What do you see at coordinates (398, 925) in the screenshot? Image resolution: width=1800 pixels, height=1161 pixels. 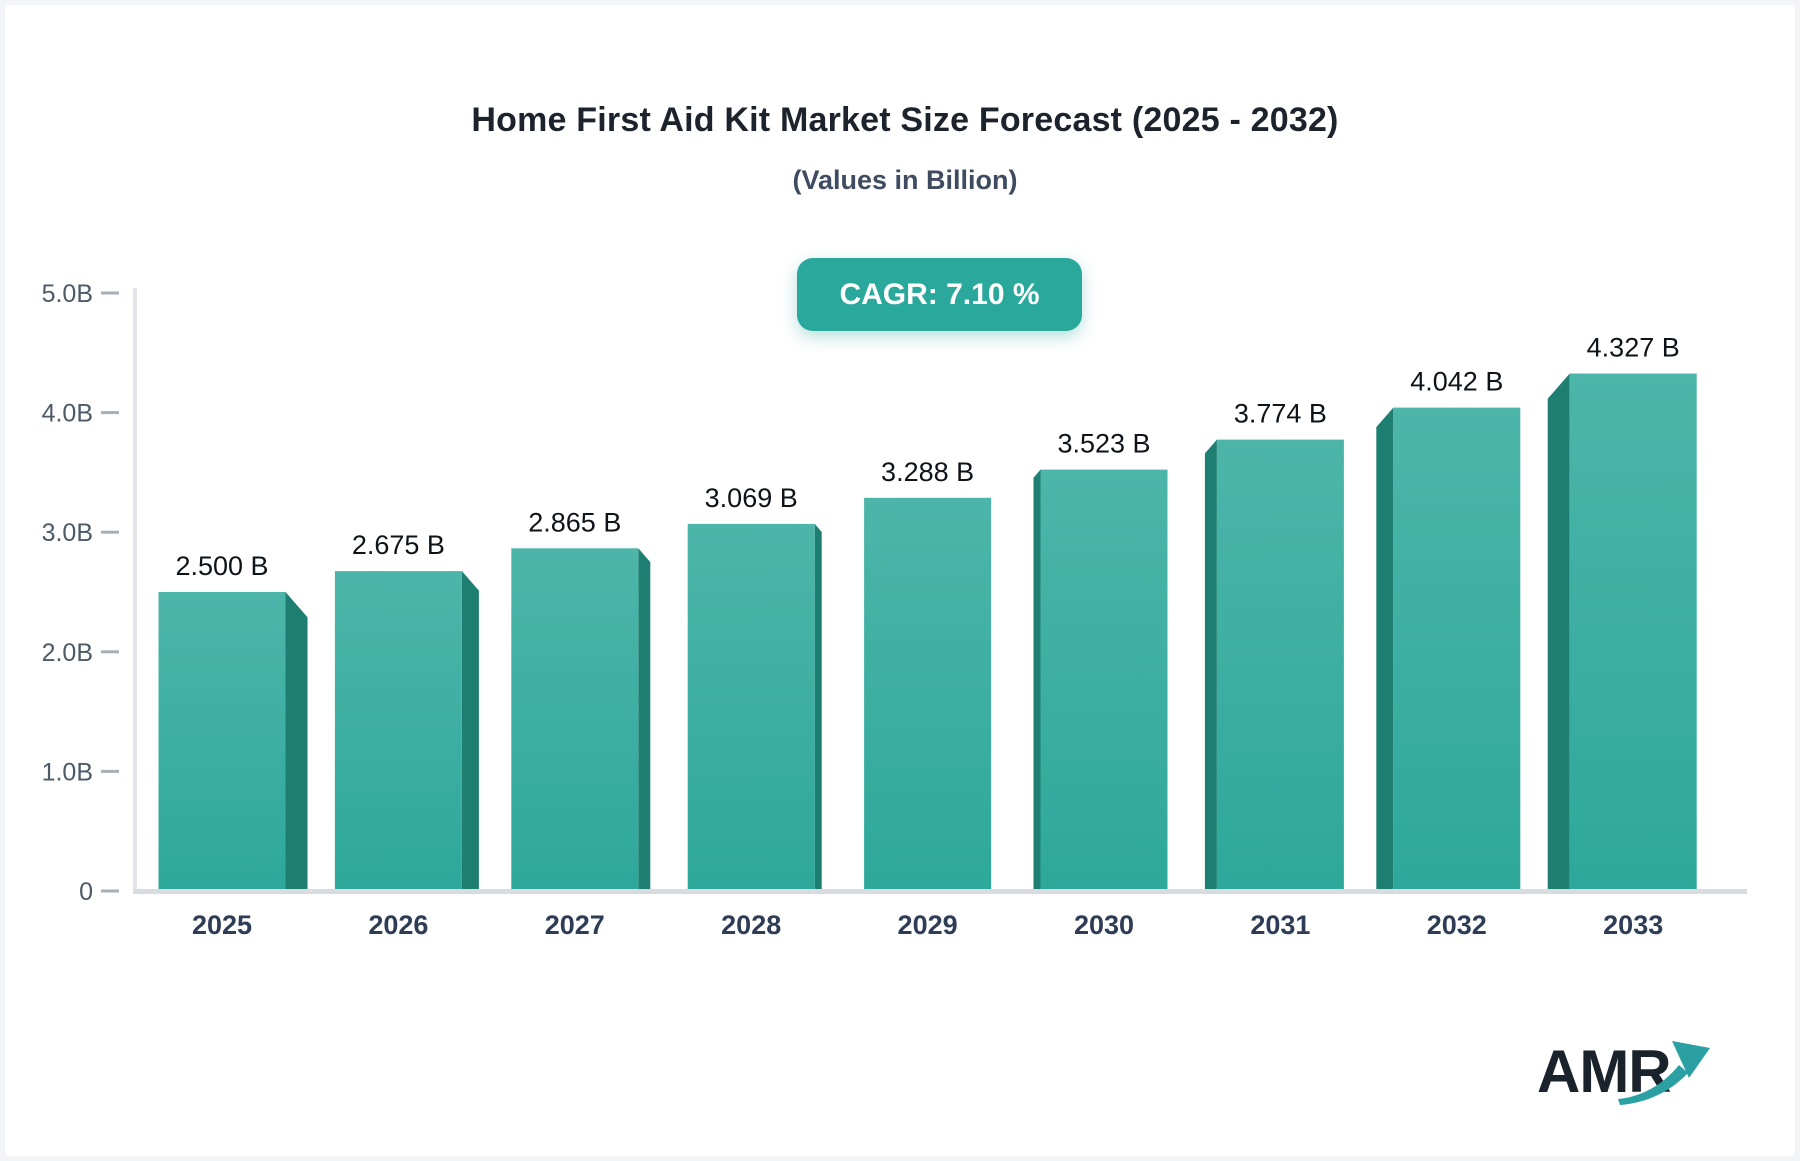 I see `x-tick-label: 2026` at bounding box center [398, 925].